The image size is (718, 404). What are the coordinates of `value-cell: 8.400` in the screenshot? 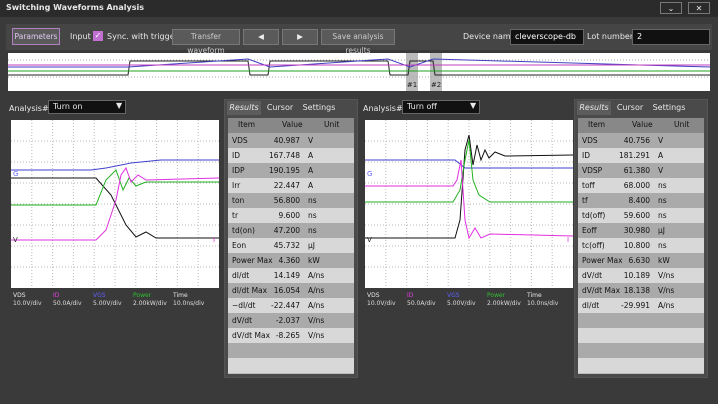 It's located at (639, 200).